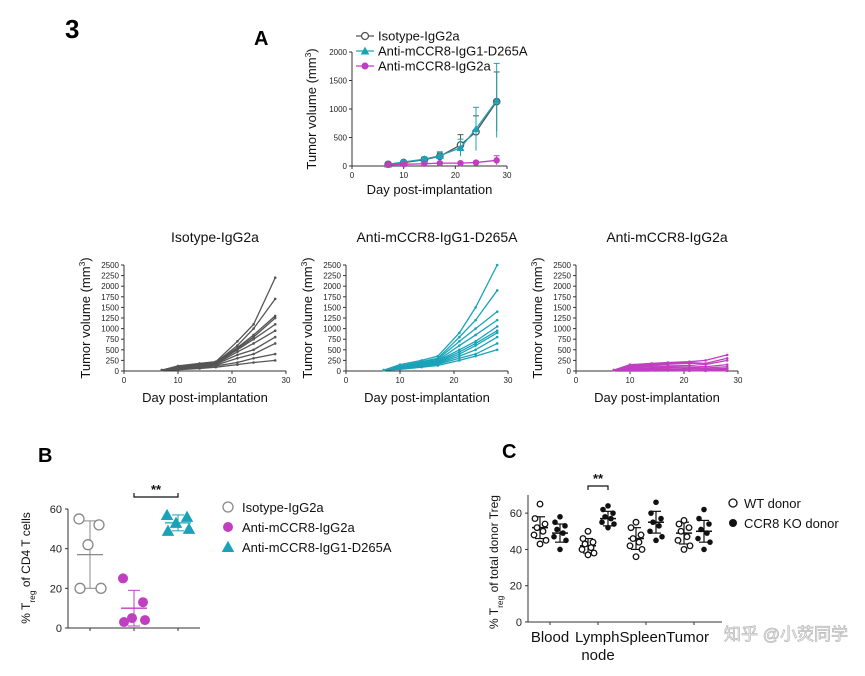 This screenshot has height=676, width=865. I want to click on panel-label-a: A, so click(261, 39).